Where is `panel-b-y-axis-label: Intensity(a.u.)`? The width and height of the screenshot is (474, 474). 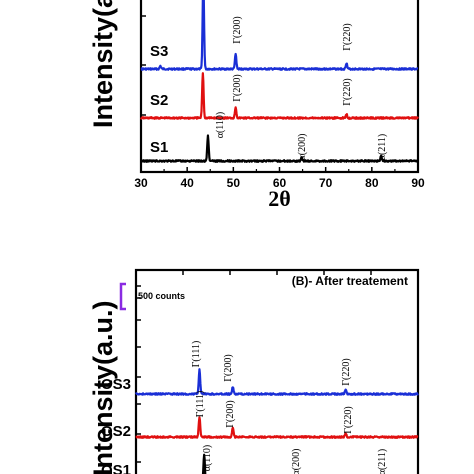
panel-b-y-axis-label: Intensity(a.u.) is located at coordinates (103, 387).